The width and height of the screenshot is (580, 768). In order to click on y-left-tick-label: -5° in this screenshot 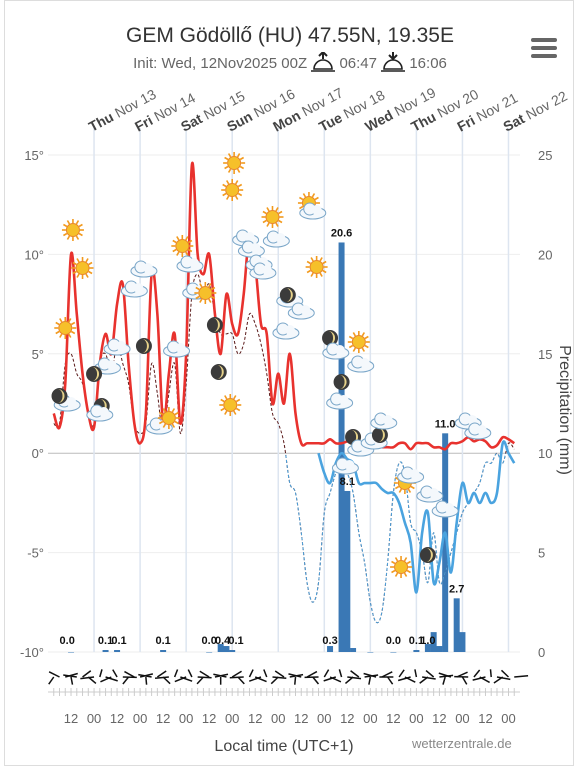, I will do `click(35, 553)`.